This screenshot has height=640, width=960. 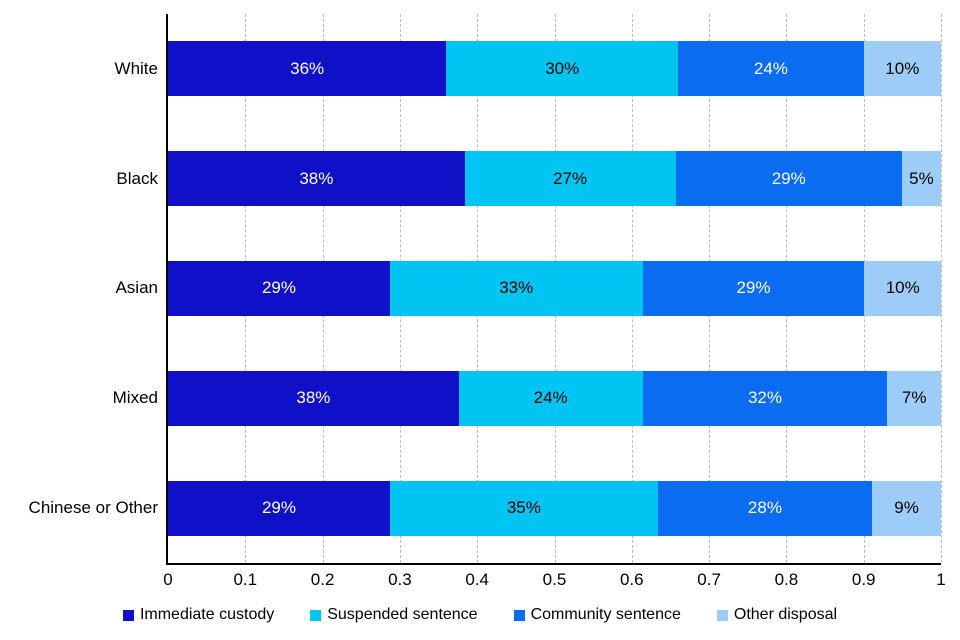 I want to click on bar-segment: 9%, so click(x=906, y=508).